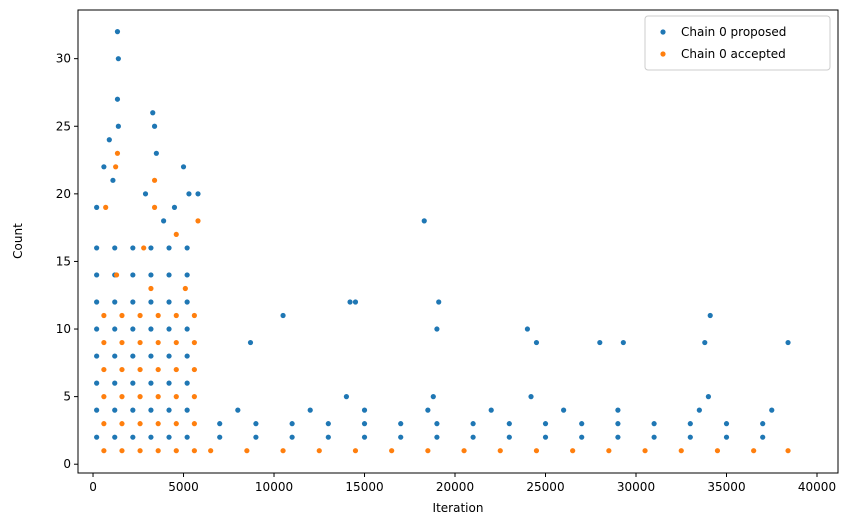  I want to click on x-tick-label: 0, so click(93, 487).